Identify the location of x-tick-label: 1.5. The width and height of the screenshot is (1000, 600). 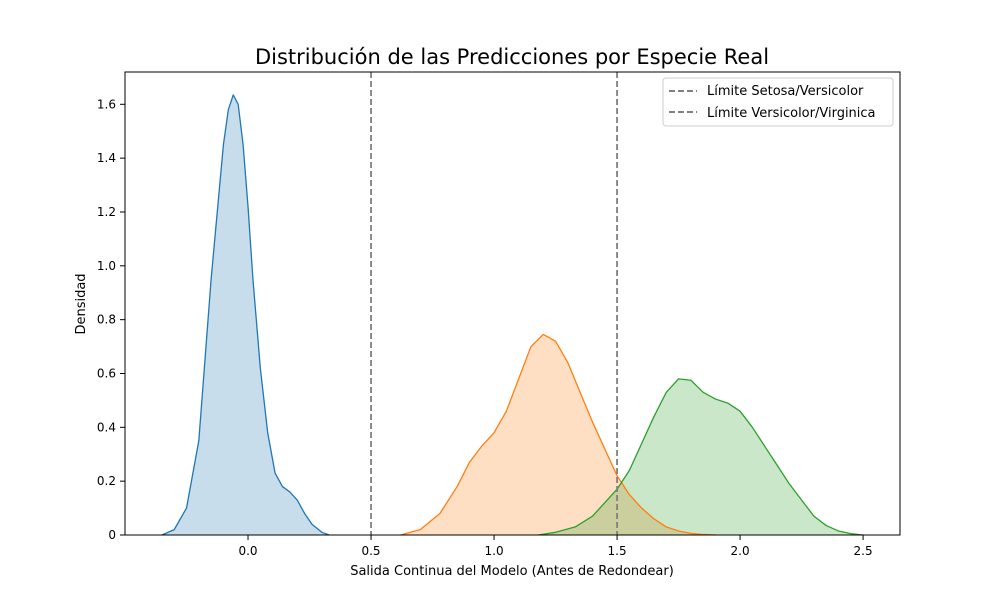
(617, 551).